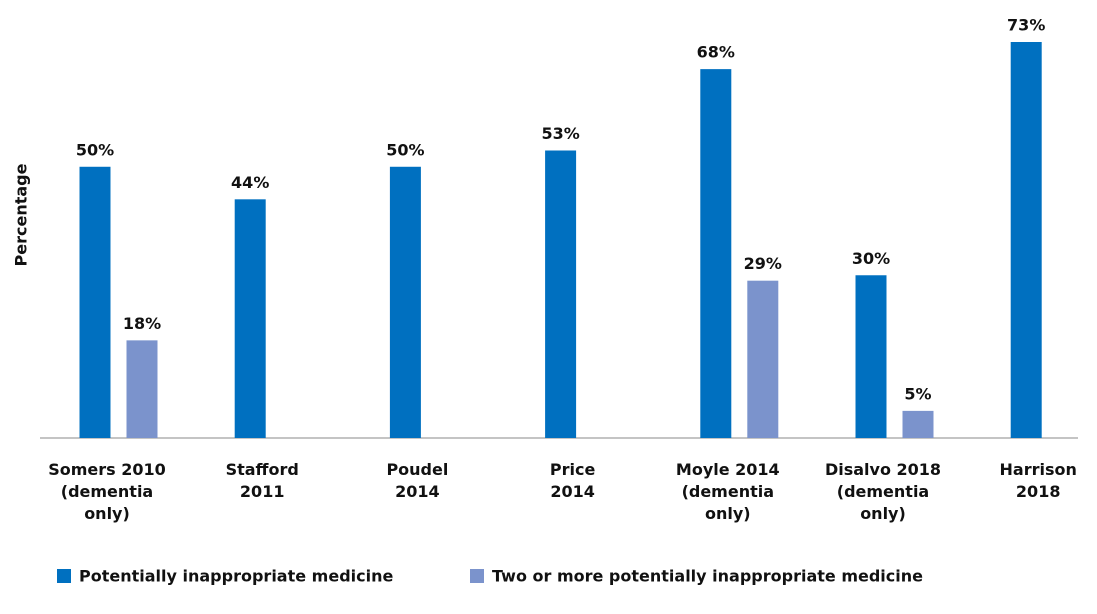 The height and width of the screenshot is (614, 1097). What do you see at coordinates (763, 263) in the screenshot?
I see `data-label: 29%` at bounding box center [763, 263].